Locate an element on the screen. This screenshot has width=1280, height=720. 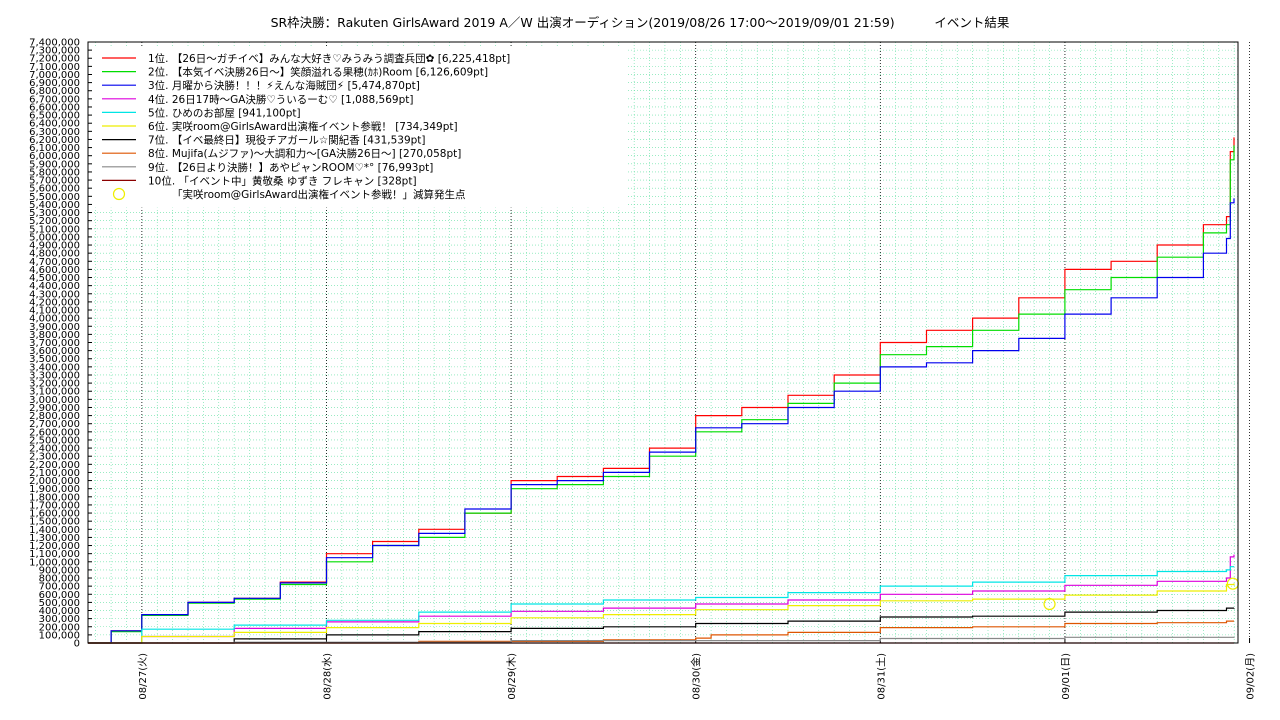
y-tick-label: 2,900,000 is located at coordinates (54, 408).